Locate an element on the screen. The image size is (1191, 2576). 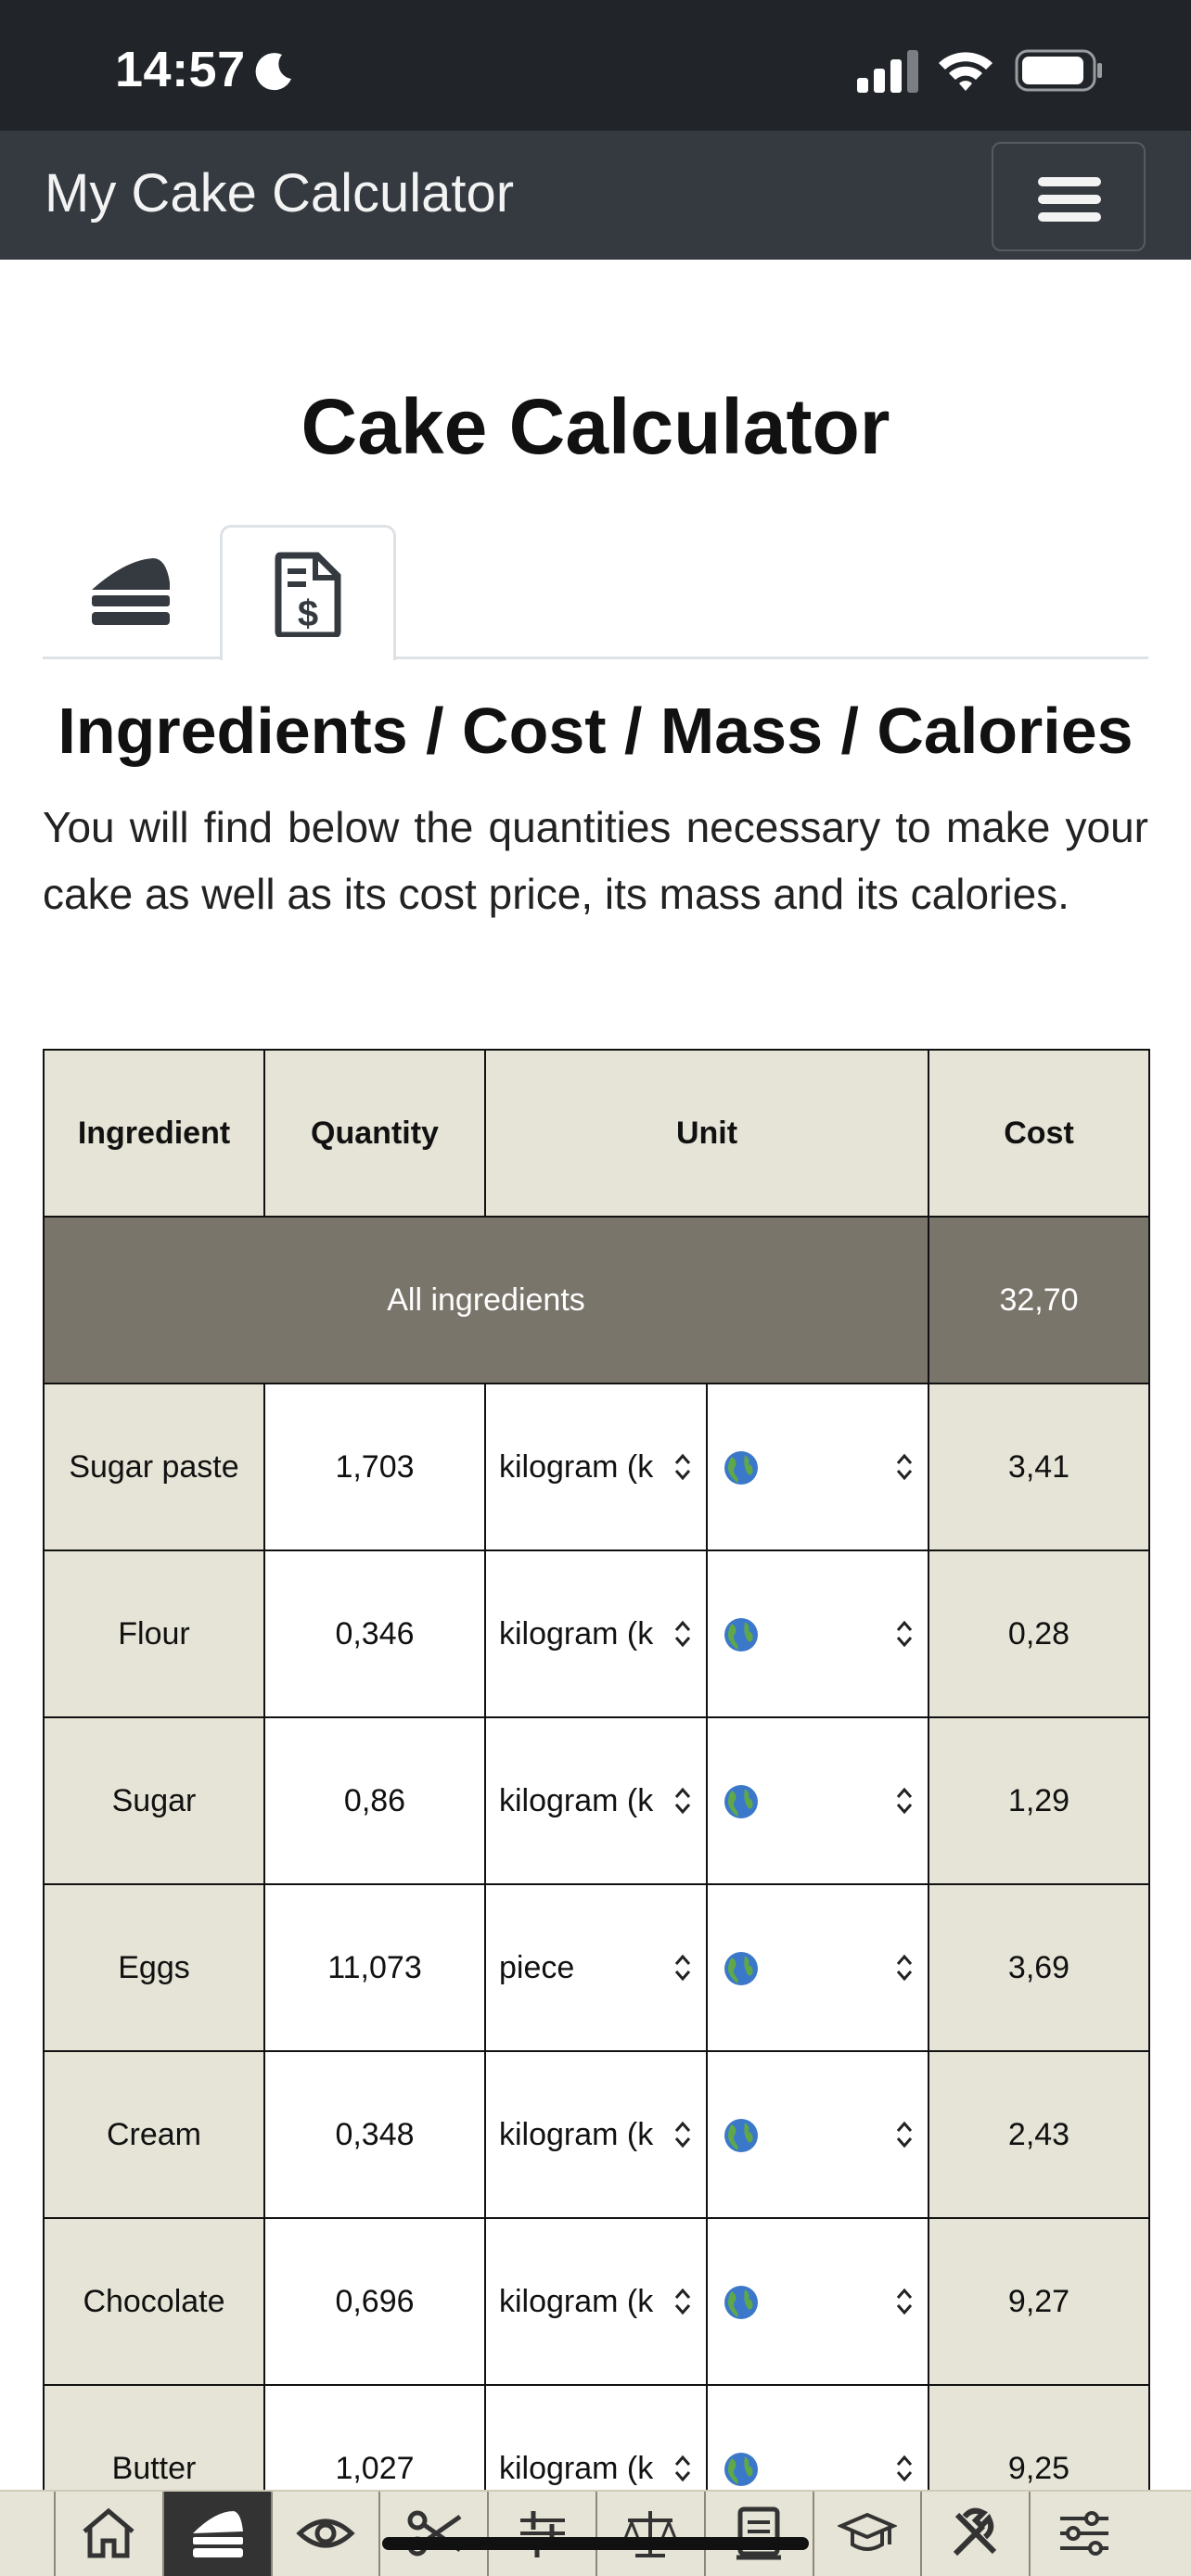
bottom-nav-balance-scale is located at coordinates (650, 2534).